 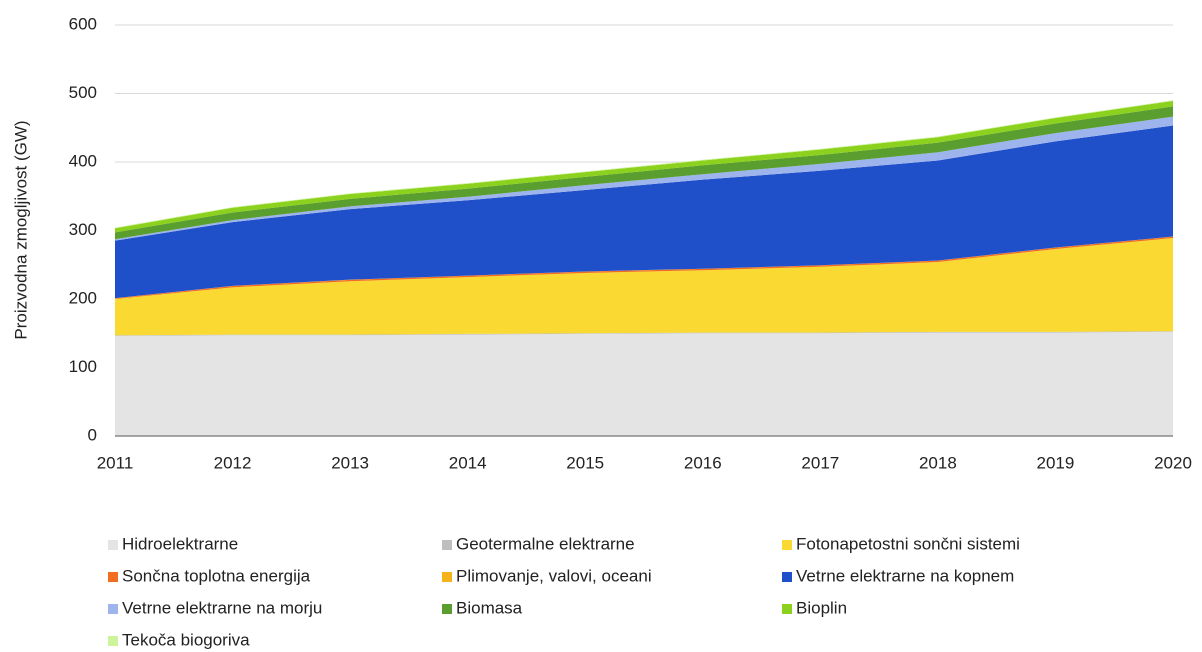 What do you see at coordinates (489, 607) in the screenshot?
I see `legend-label: Biomasa` at bounding box center [489, 607].